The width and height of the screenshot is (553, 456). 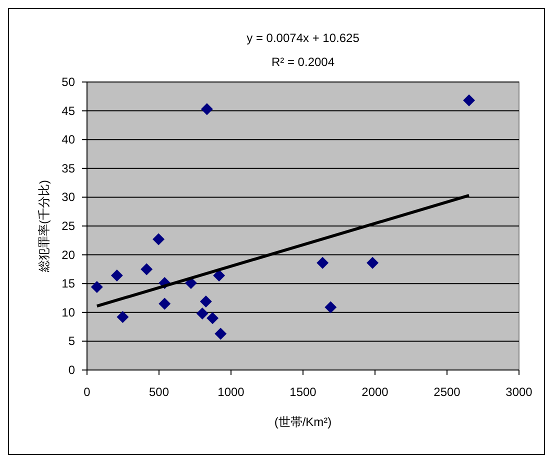 What do you see at coordinates (303, 422) in the screenshot?
I see `x-axis-title: (世帯/Km²)` at bounding box center [303, 422].